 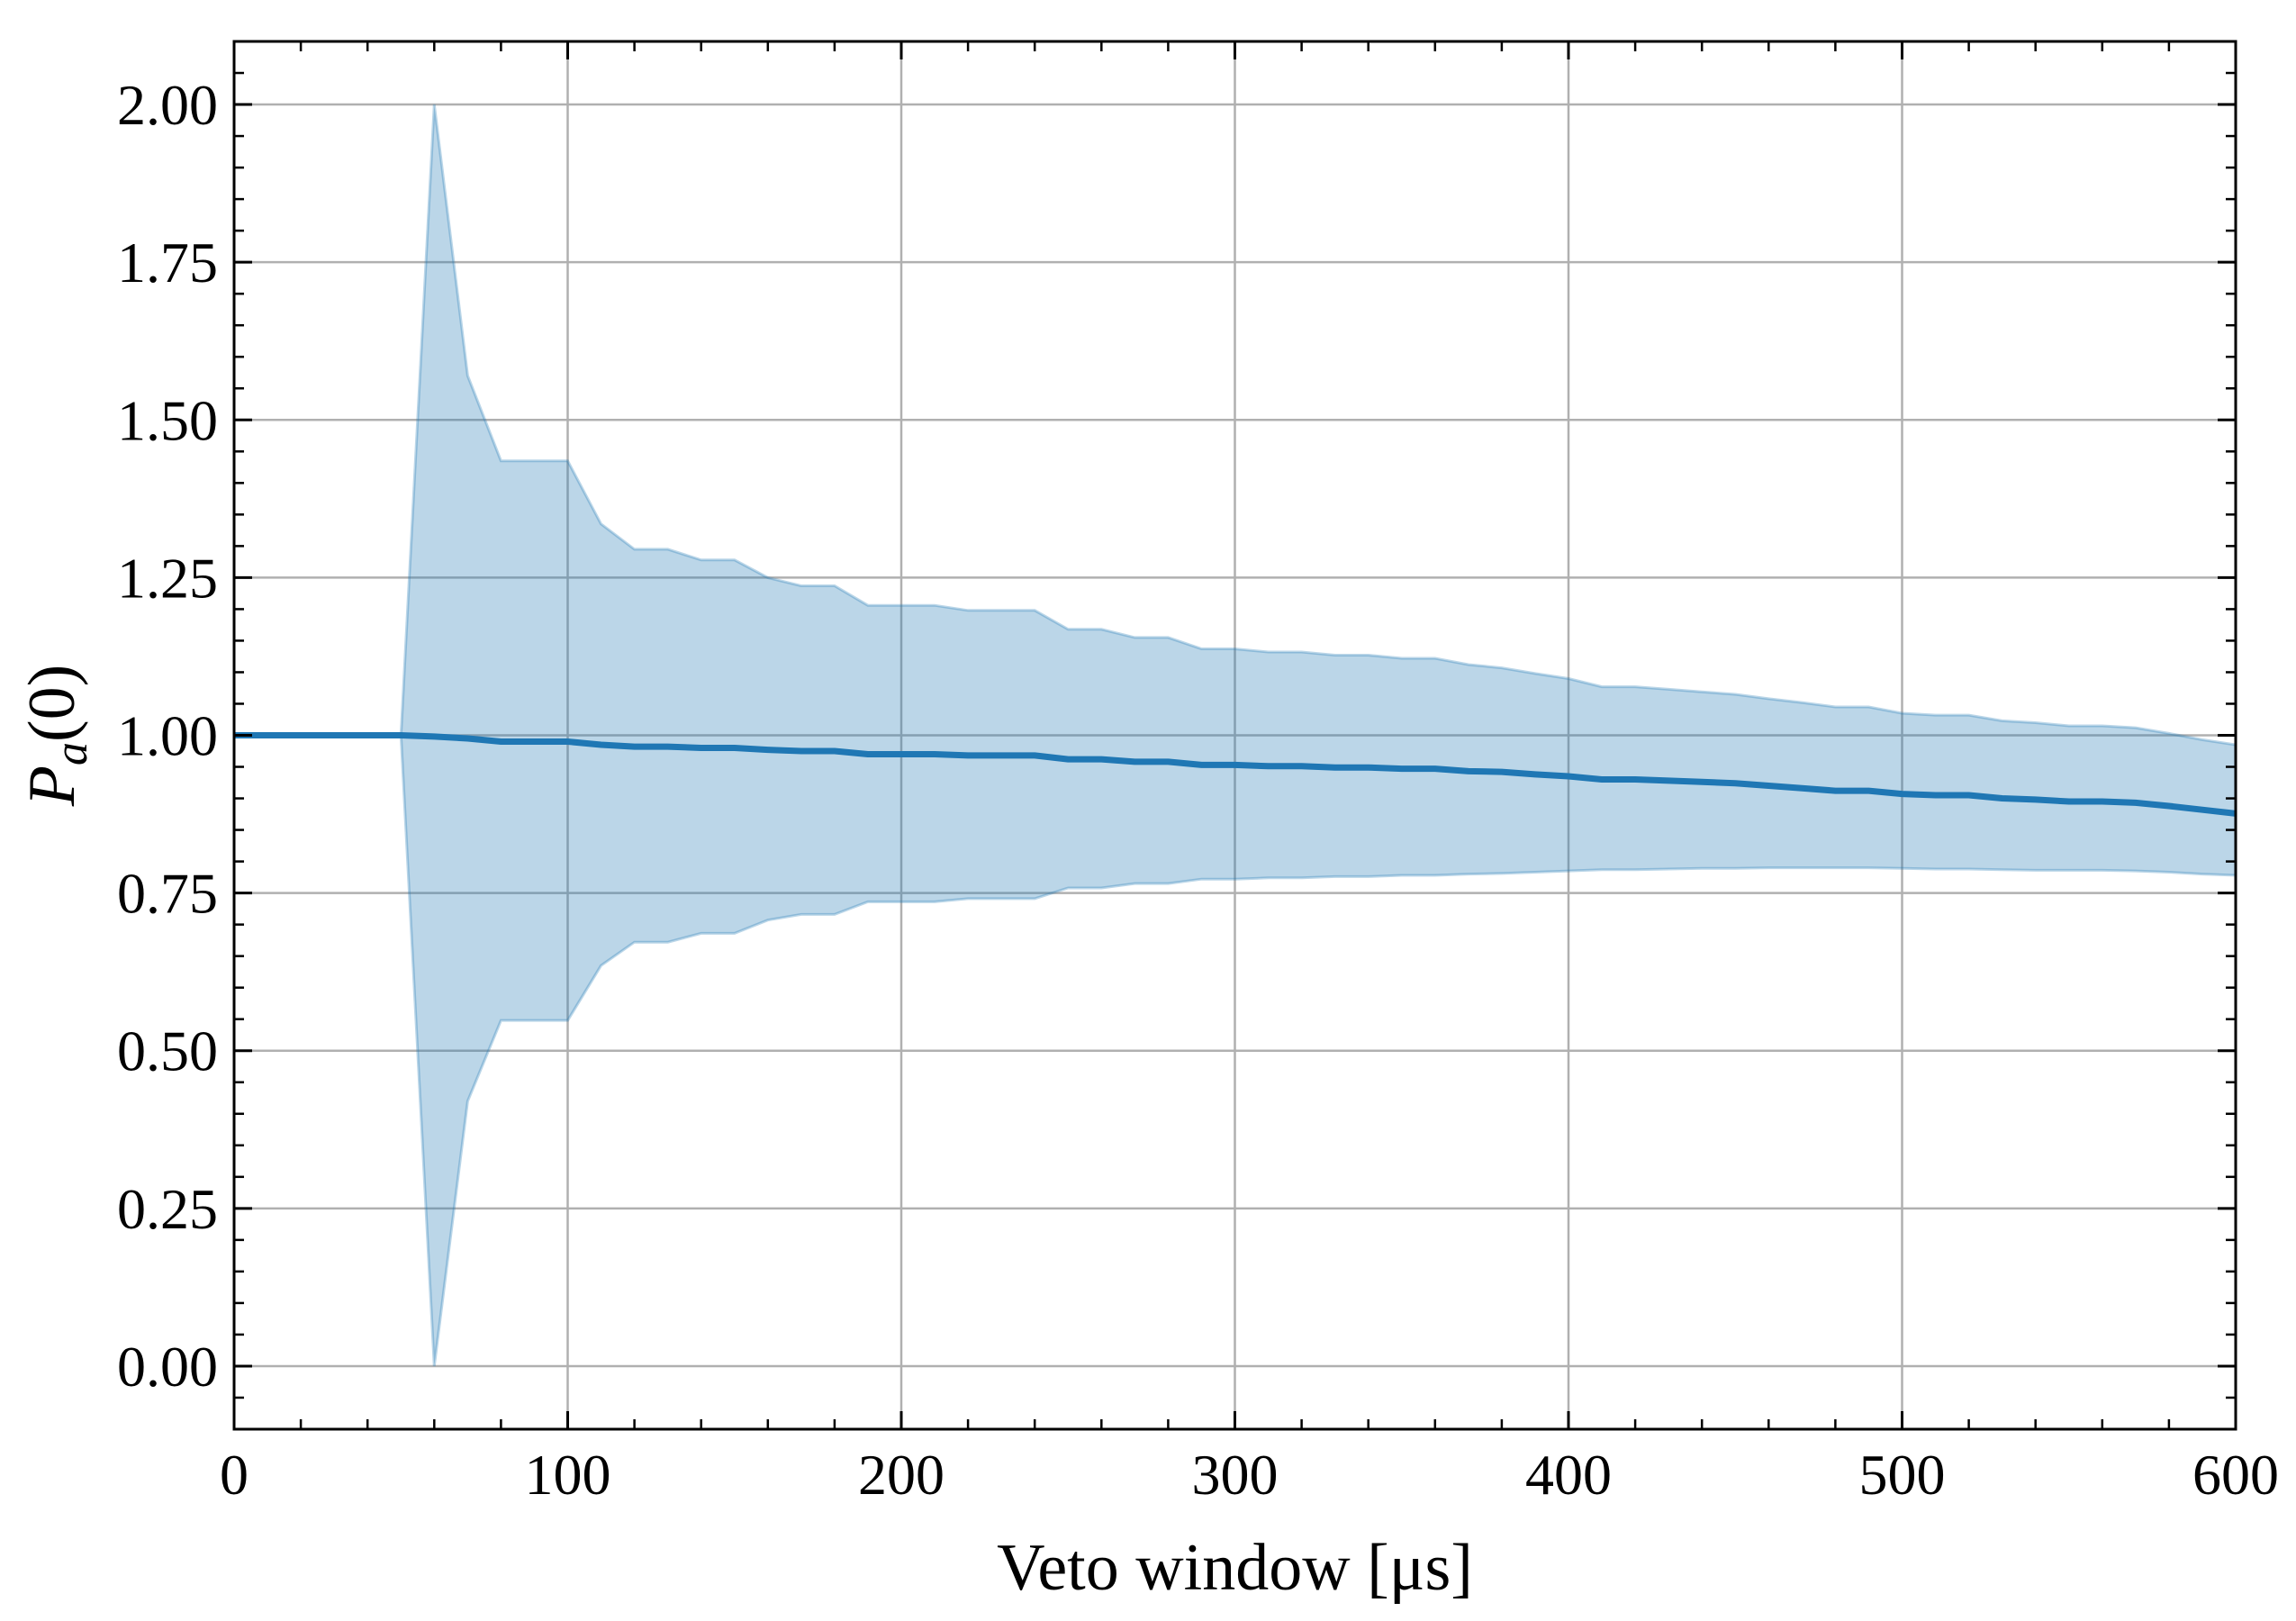 What do you see at coordinates (167, 736) in the screenshot?
I see `y-tick-label: 1.00` at bounding box center [167, 736].